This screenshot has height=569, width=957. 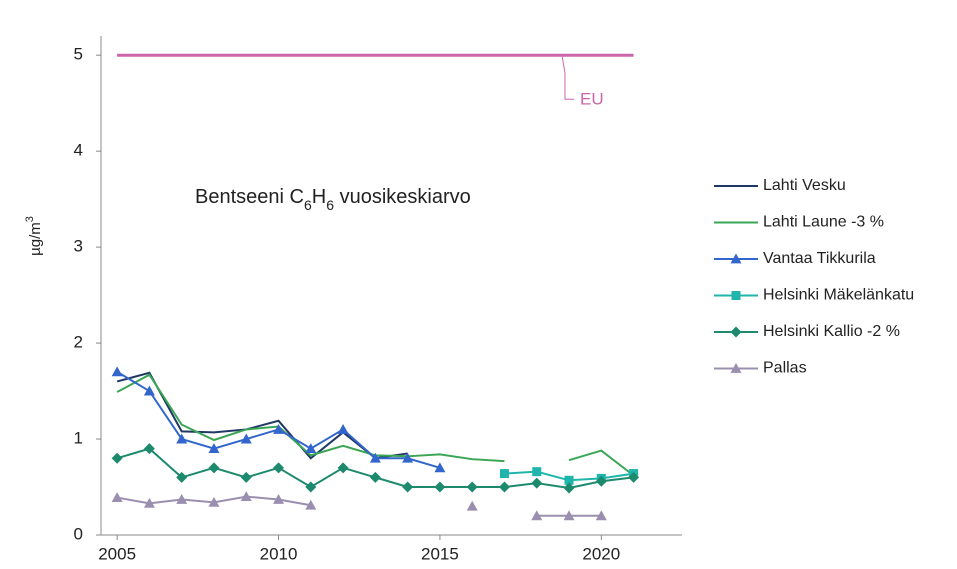 I want to click on y-axis-label: µg/m3, so click(x=34, y=236).